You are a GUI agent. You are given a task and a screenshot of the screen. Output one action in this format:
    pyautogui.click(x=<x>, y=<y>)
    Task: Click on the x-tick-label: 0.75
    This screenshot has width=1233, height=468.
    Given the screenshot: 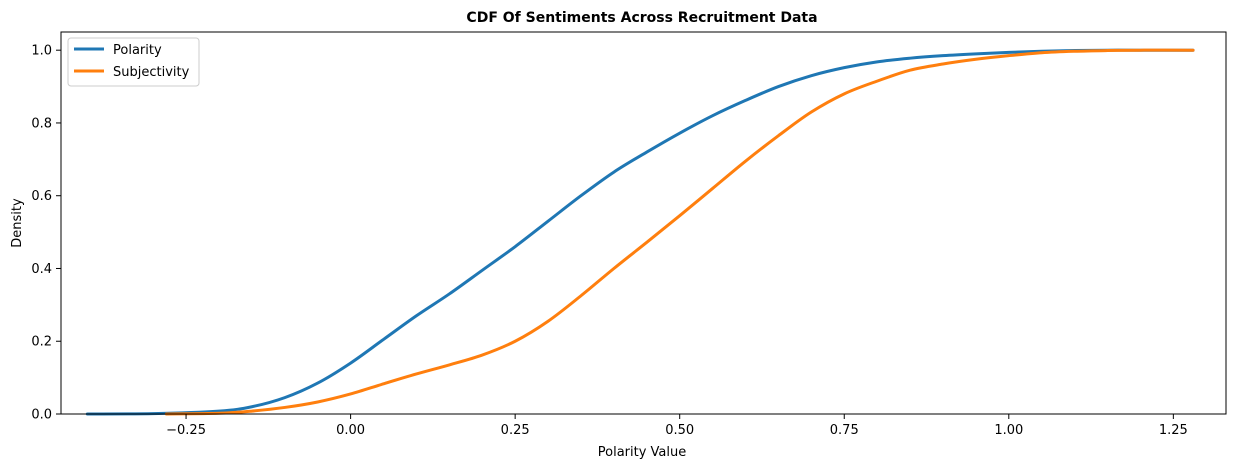 What is the action you would take?
    pyautogui.click(x=844, y=430)
    